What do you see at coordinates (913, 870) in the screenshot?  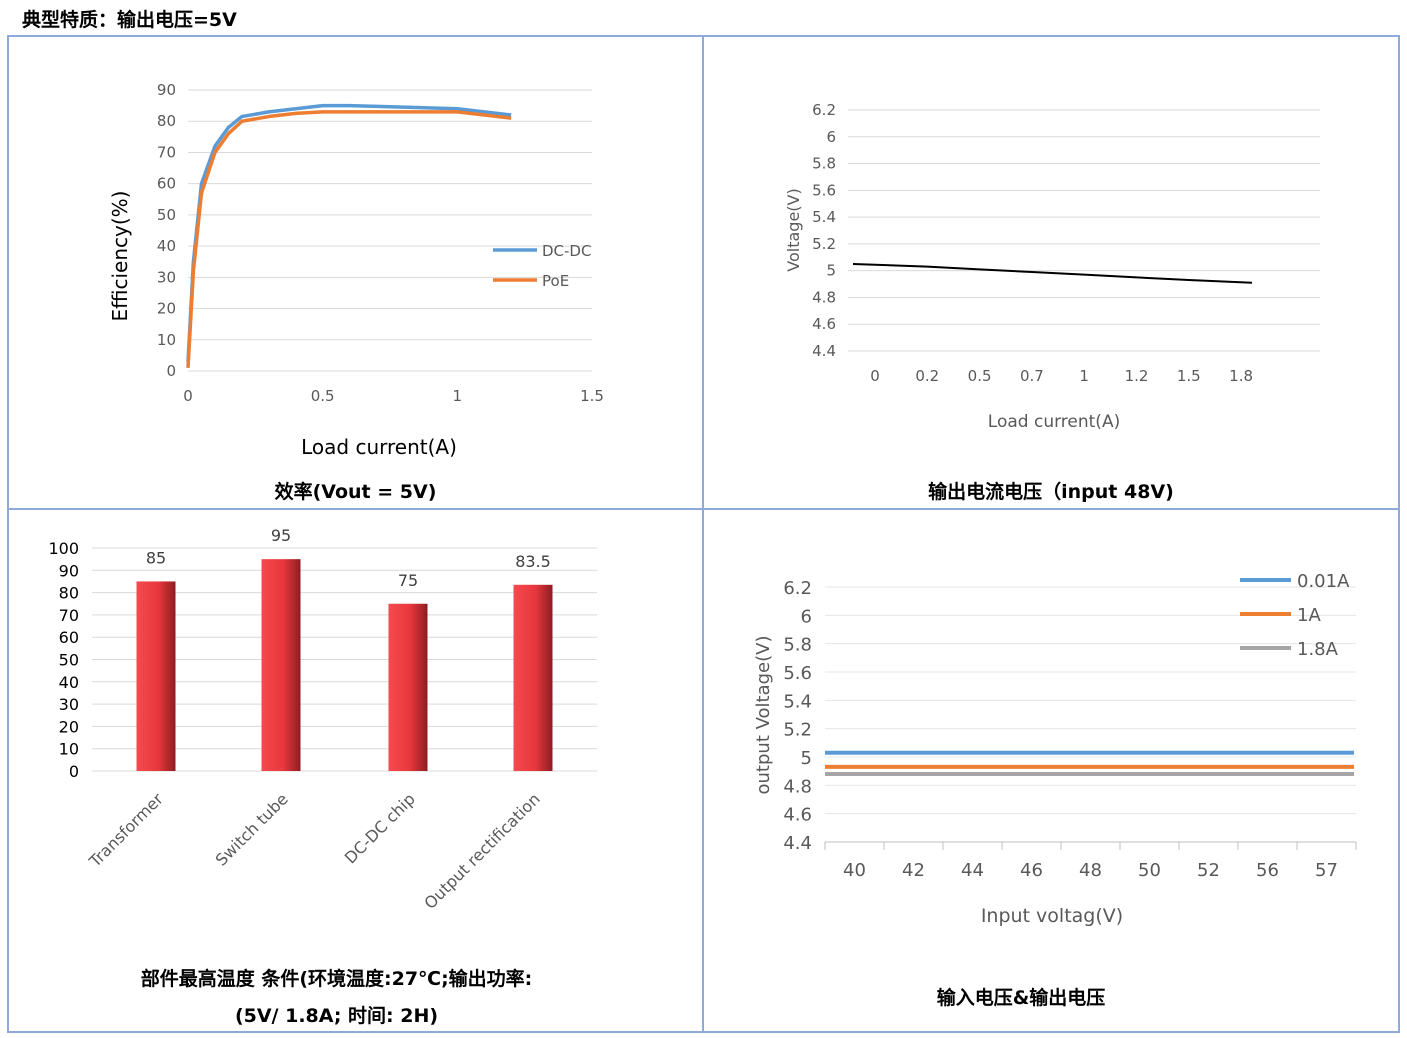 I see `x-tick-label: 42` at bounding box center [913, 870].